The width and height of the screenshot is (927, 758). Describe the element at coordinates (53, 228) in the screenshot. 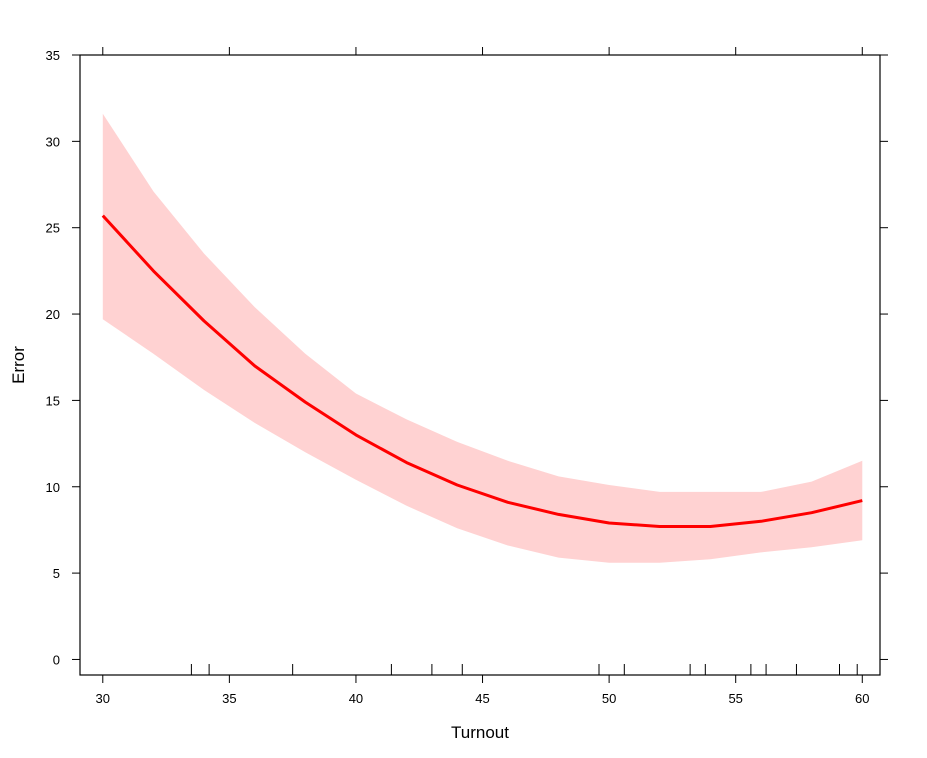

I see `y-tick-label: 25` at that location.